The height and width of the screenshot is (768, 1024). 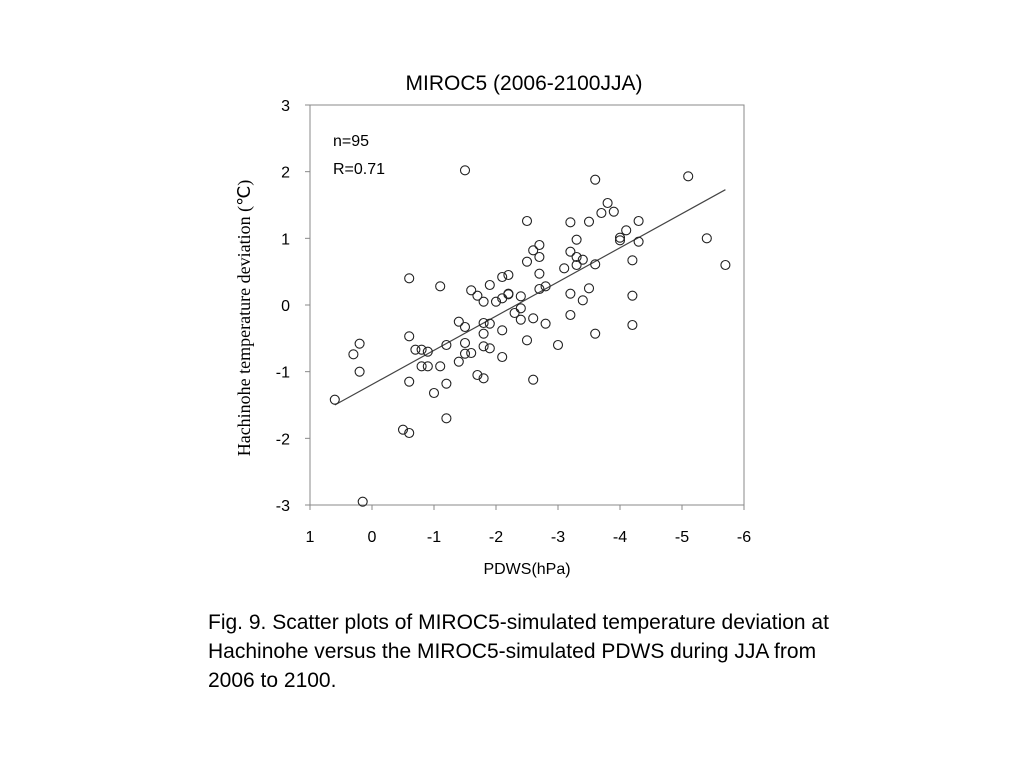 I want to click on x-tick-label: -2, so click(x=496, y=537).